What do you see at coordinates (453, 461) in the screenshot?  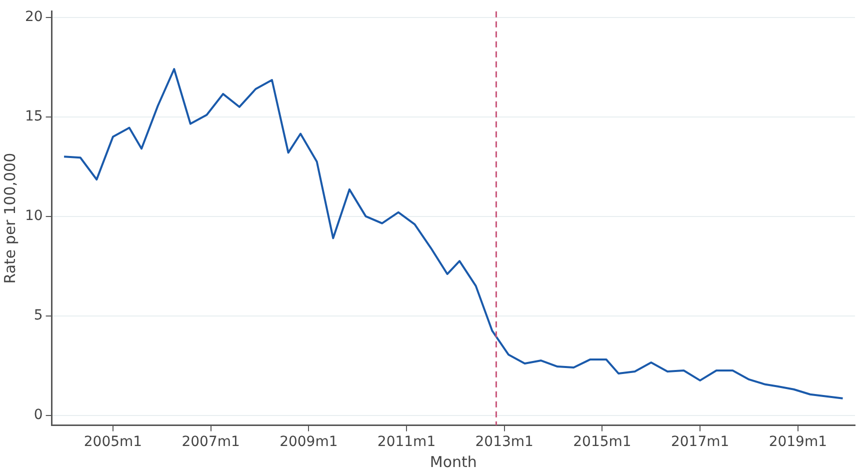 I see `x-axis-title: Month` at bounding box center [453, 461].